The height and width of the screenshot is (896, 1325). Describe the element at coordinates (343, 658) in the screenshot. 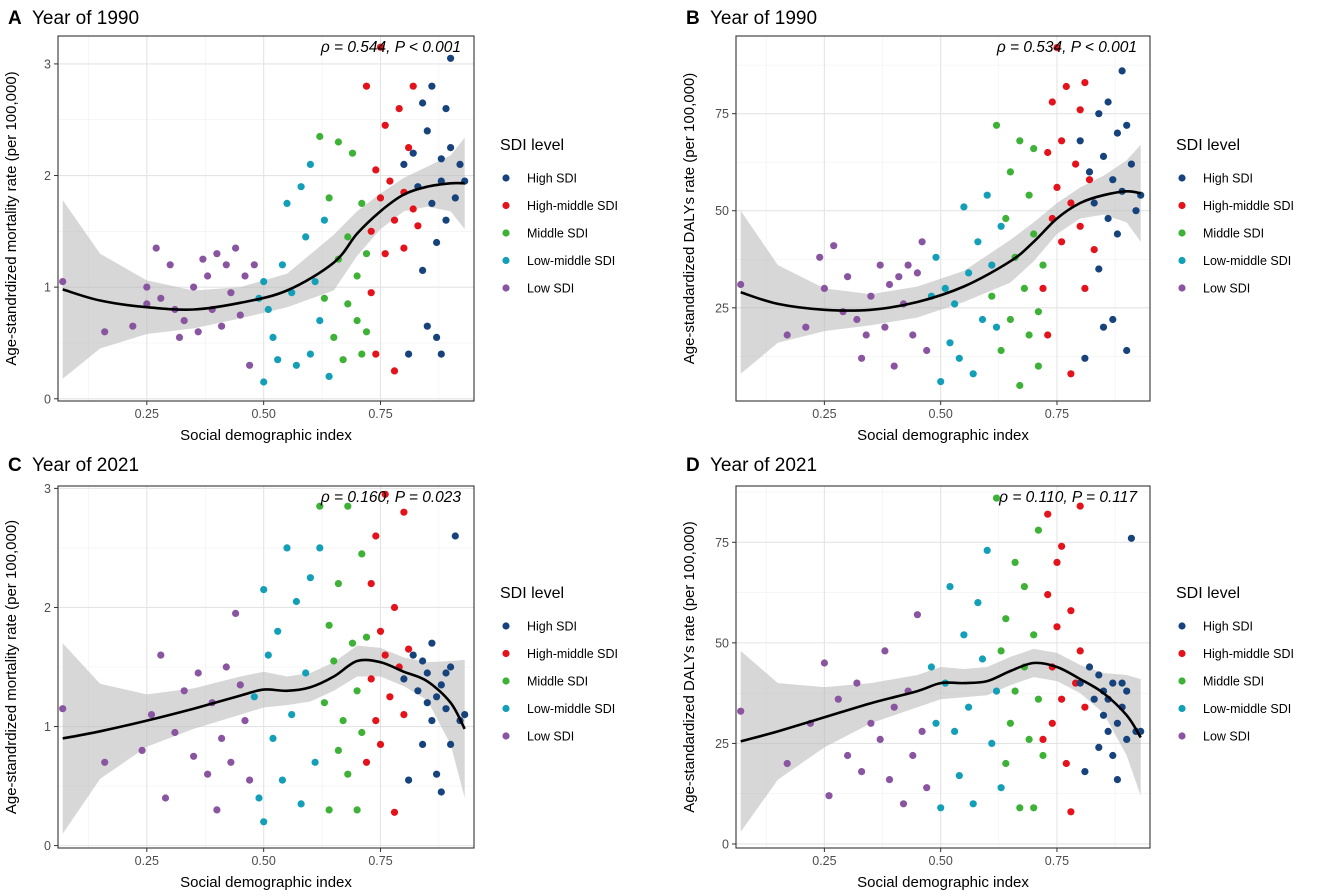

I see `series-middle-sdi` at that location.